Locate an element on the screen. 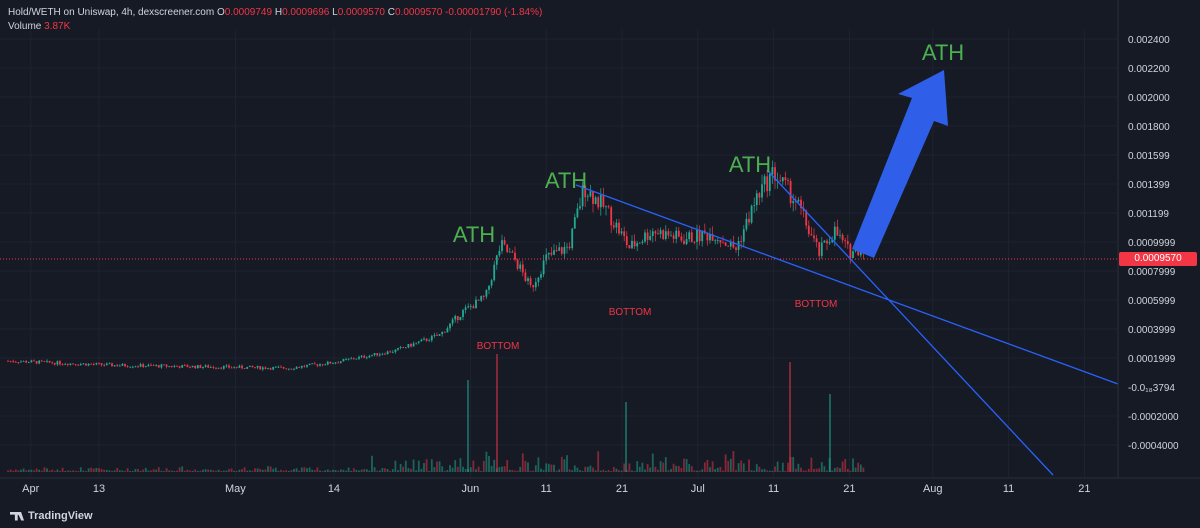 The height and width of the screenshot is (528, 1200). time-axis: Apr 13 May 14 Jun 11 21 Jul 11 21 Aug 11 21 is located at coordinates (600, 486).